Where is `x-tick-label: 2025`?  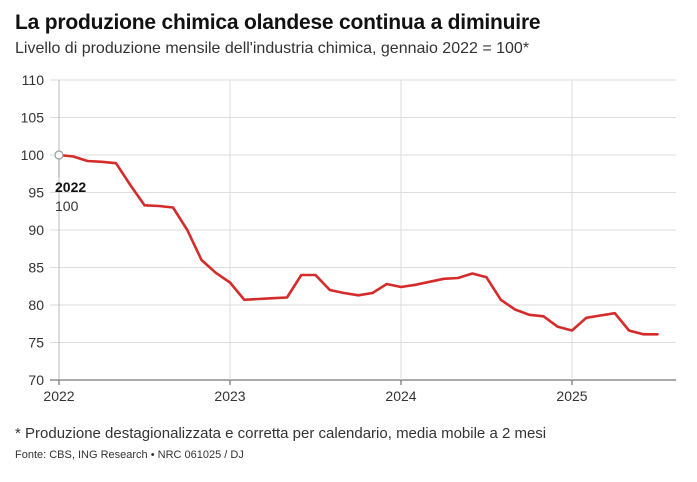 x-tick-label: 2025 is located at coordinates (571, 396).